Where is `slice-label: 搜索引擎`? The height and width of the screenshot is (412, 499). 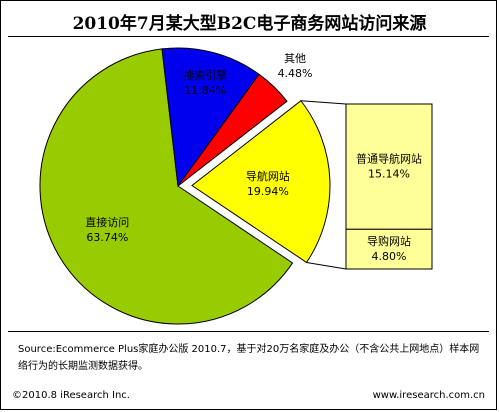
slice-label: 搜索引擎 is located at coordinates (205, 75).